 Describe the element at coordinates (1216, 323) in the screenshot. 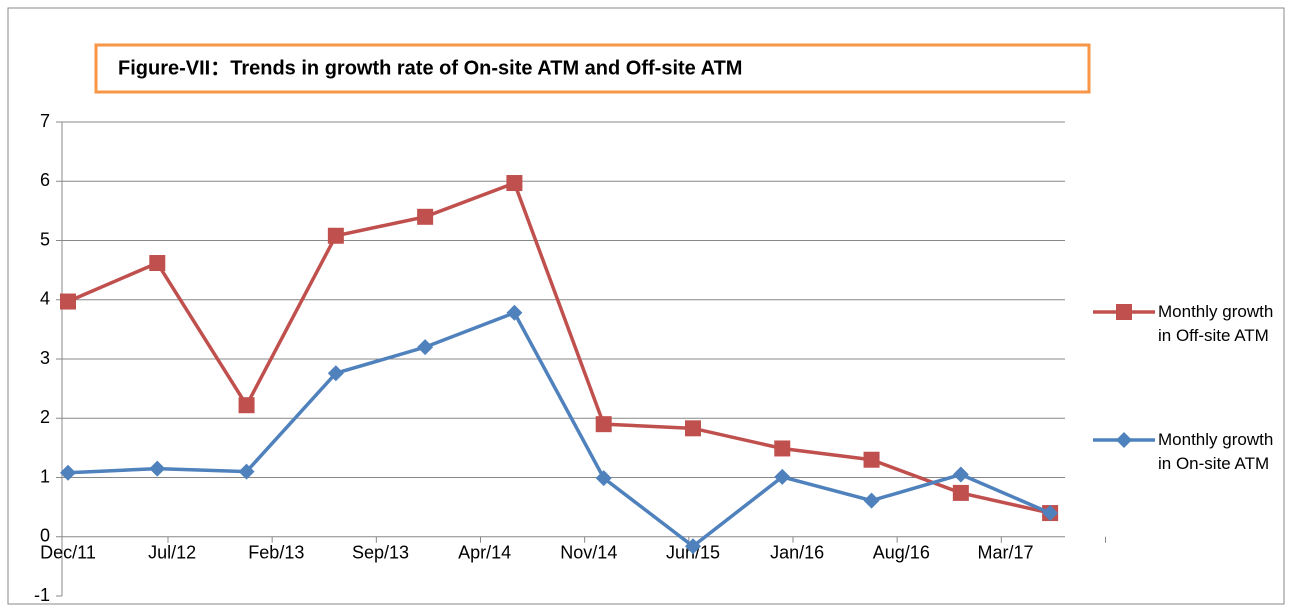

I see `legend-label: Monthly growth in Off-site ATM` at that location.